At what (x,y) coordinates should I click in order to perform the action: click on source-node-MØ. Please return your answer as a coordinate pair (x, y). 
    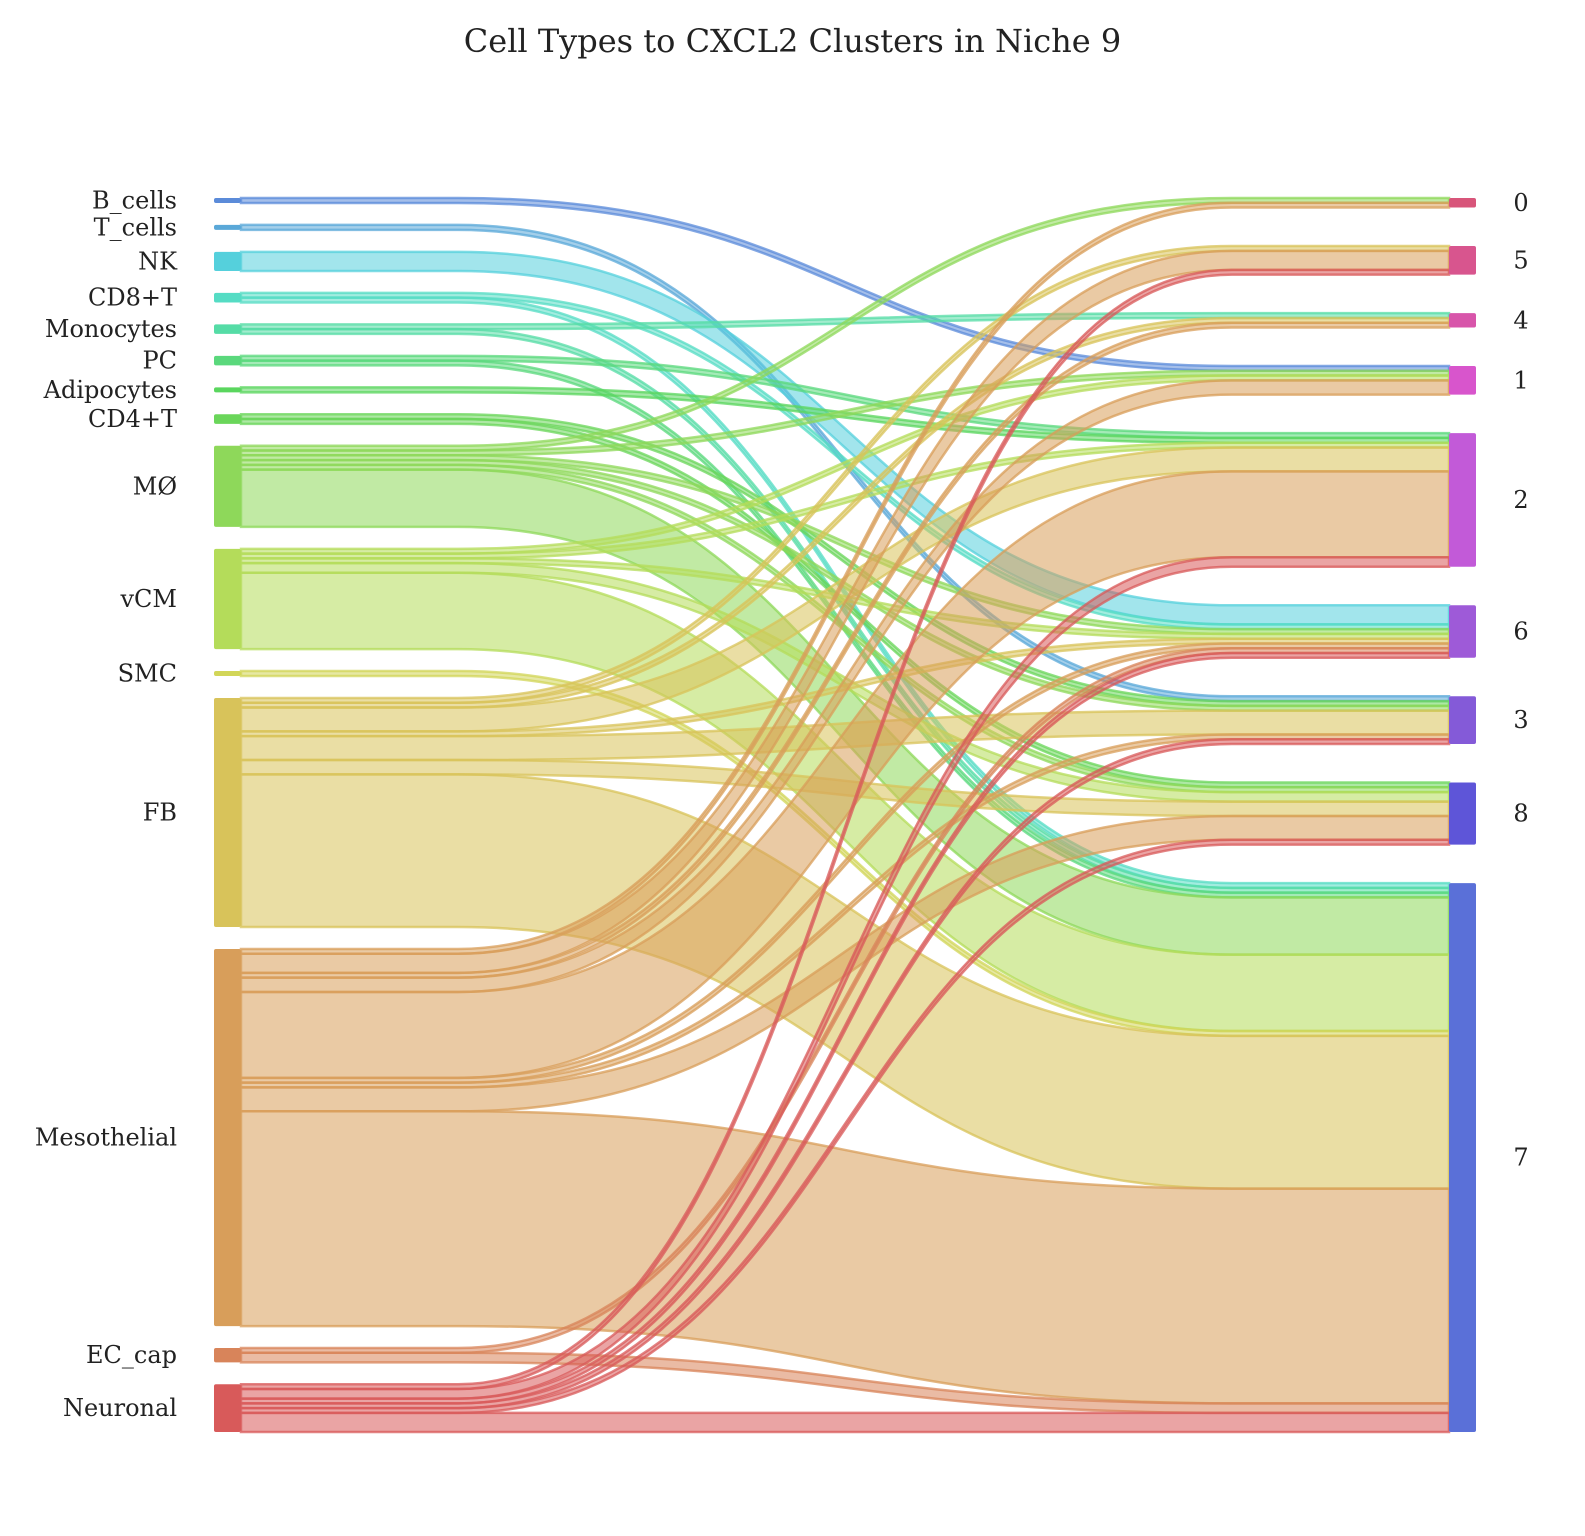
    Looking at the image, I should click on (227, 486).